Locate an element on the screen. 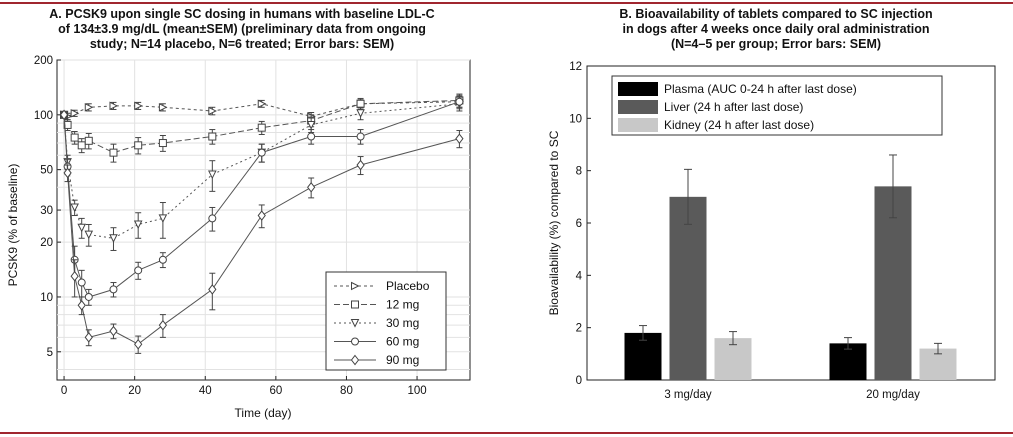 The width and height of the screenshot is (1013, 437). panel-b-legend-label: Liver (24 h after last dose) is located at coordinates (733, 107).